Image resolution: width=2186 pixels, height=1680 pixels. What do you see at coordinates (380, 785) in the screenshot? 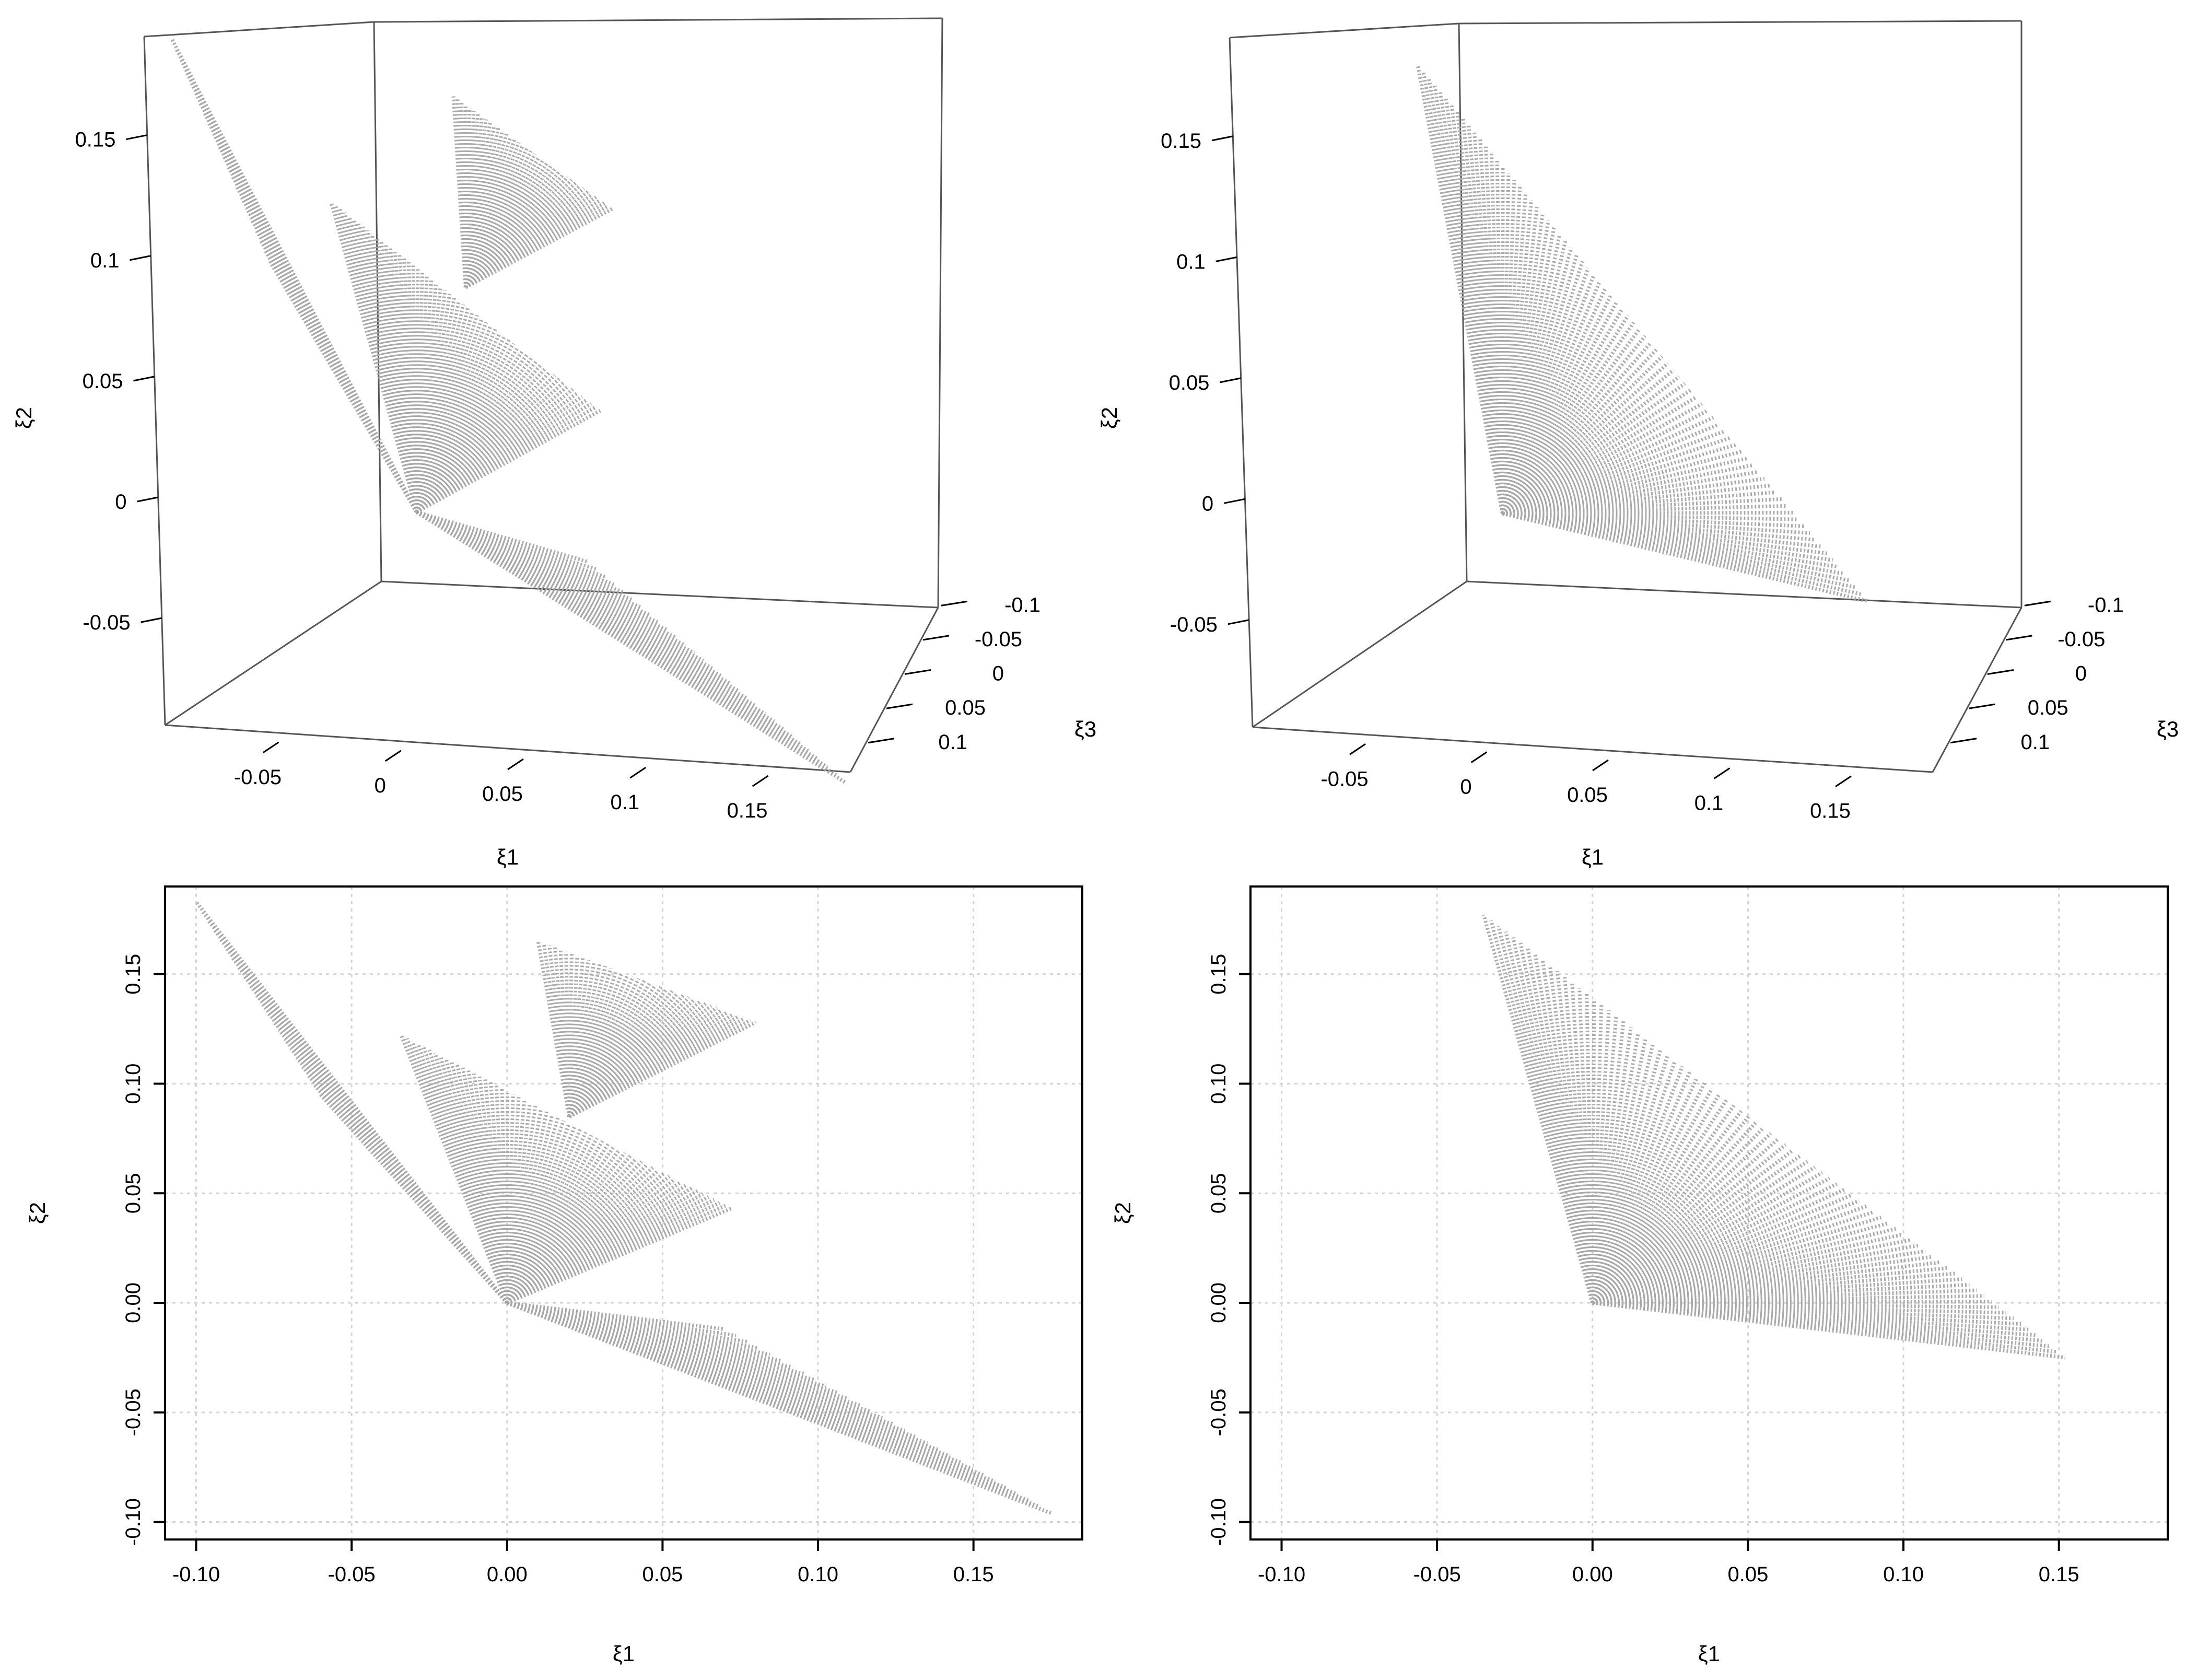
I see `x-tick-label: 0` at bounding box center [380, 785].